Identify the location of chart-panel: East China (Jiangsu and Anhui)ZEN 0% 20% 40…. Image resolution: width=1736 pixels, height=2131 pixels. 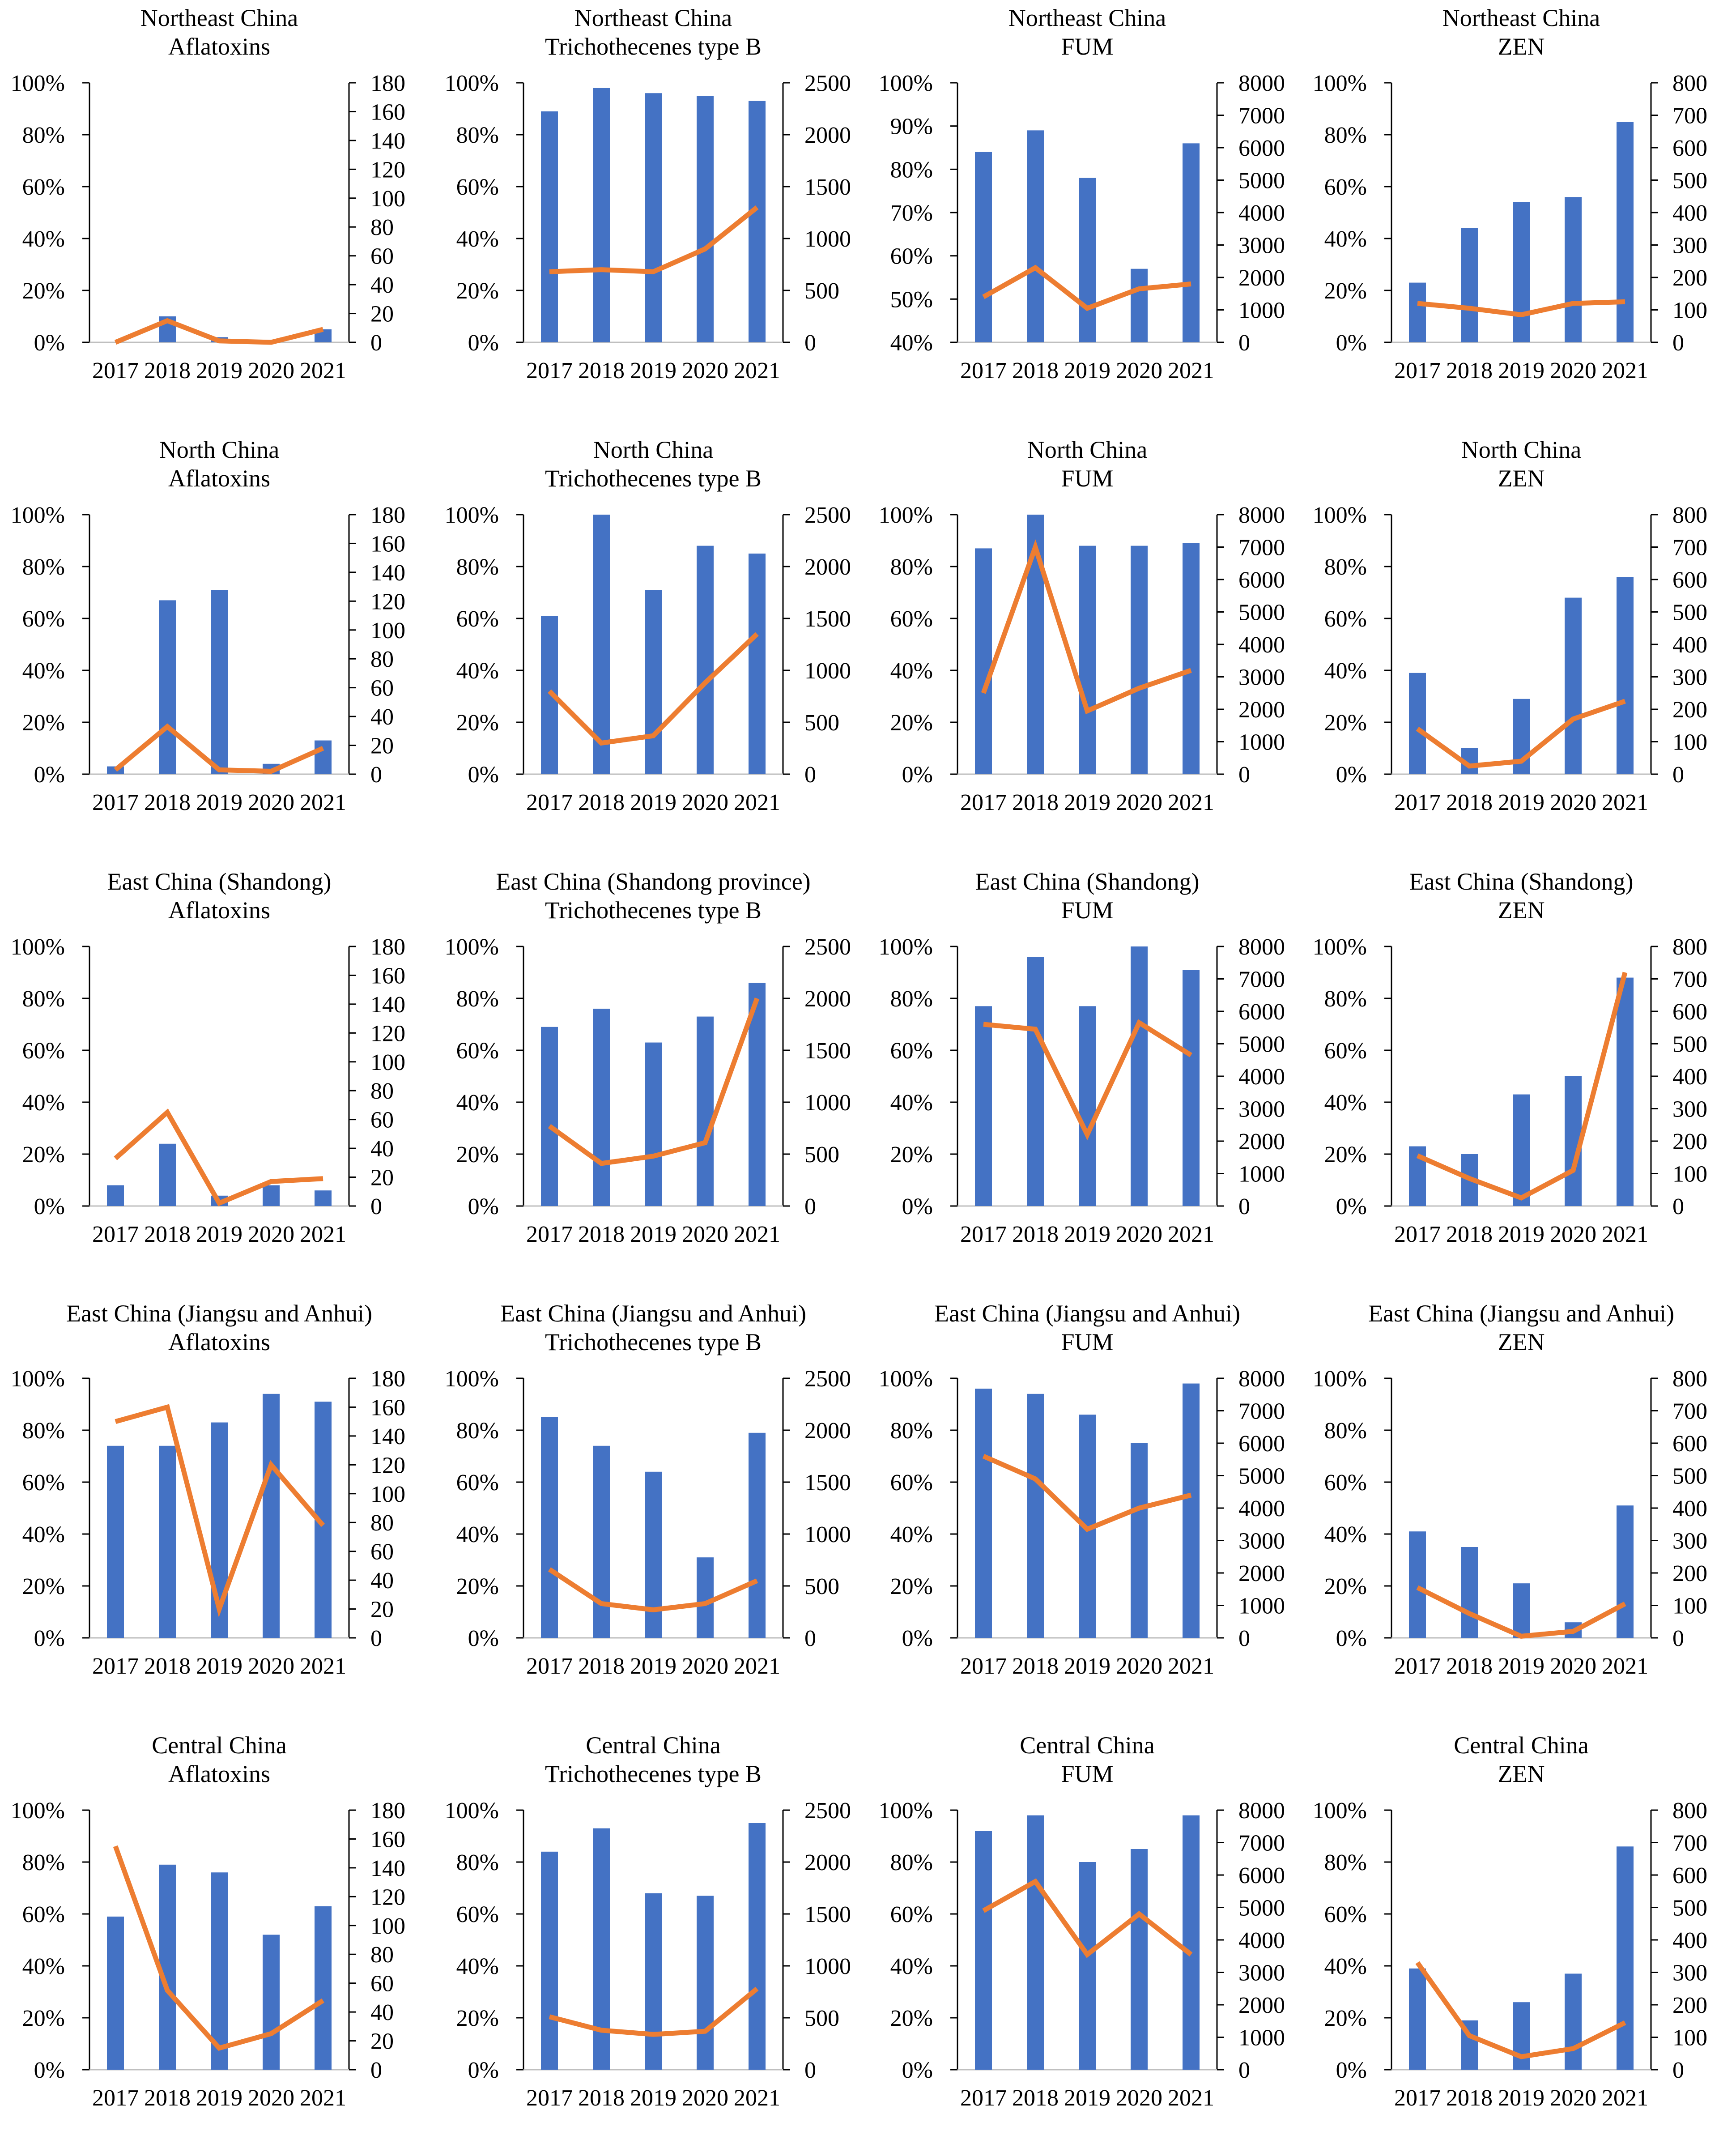
(1510, 1489).